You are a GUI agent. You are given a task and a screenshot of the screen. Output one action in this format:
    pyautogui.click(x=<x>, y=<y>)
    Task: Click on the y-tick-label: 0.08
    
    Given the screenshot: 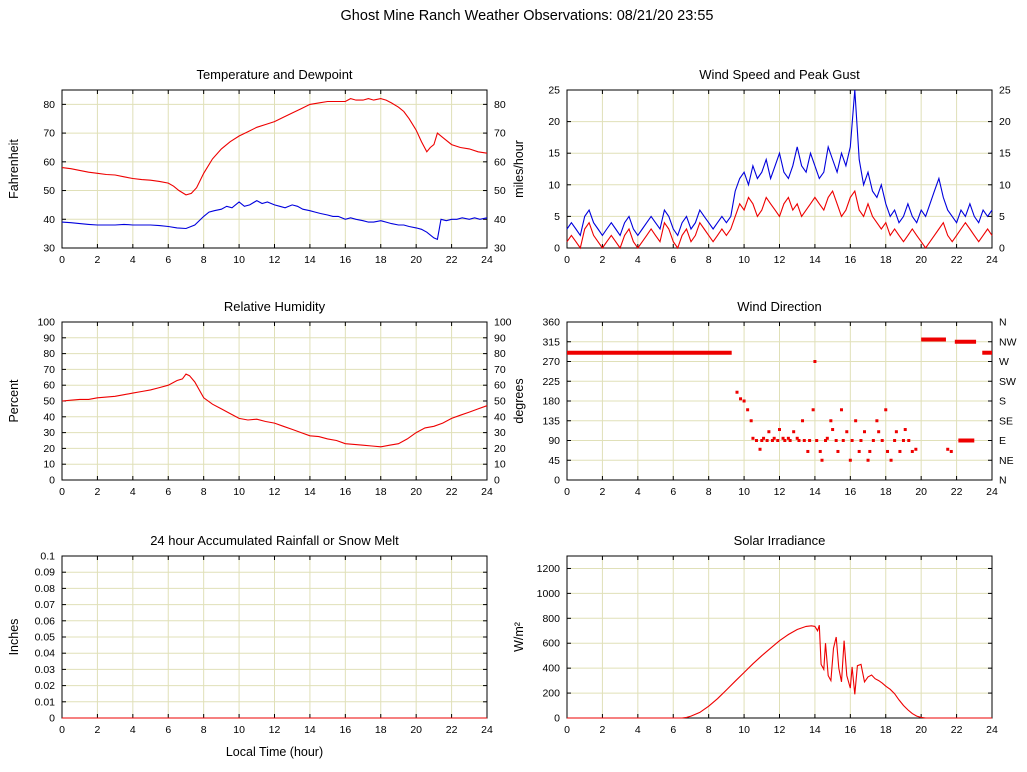 What is the action you would take?
    pyautogui.click(x=45, y=589)
    